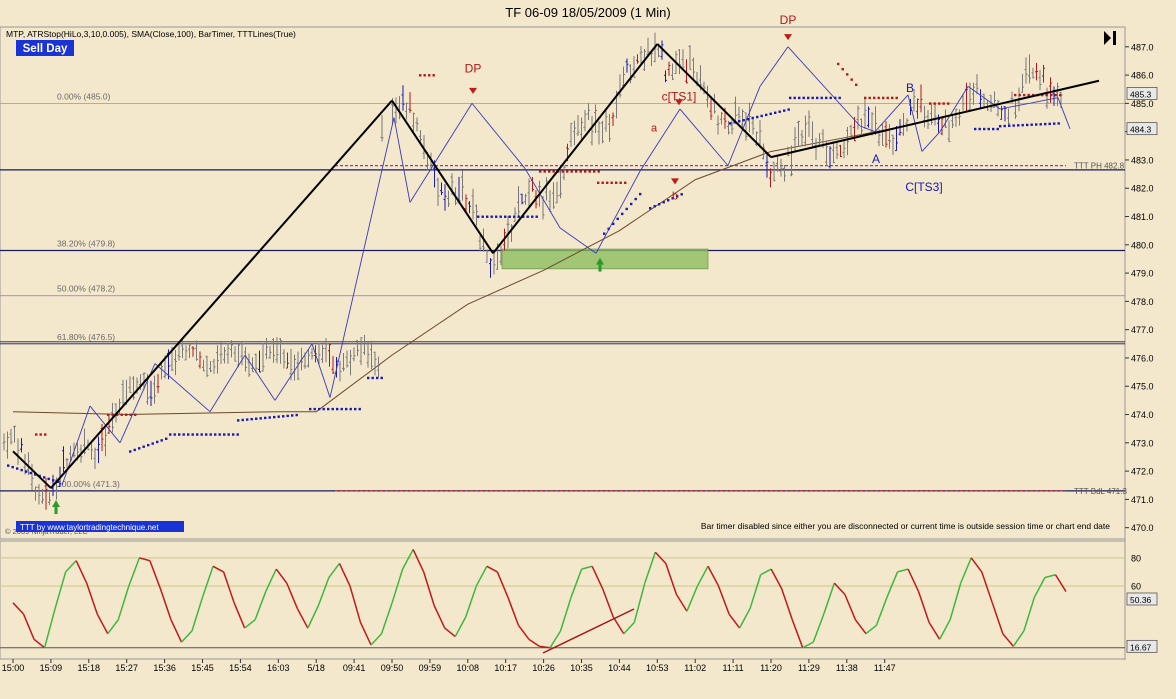  I want to click on buy-arrow-icon, so click(56, 504).